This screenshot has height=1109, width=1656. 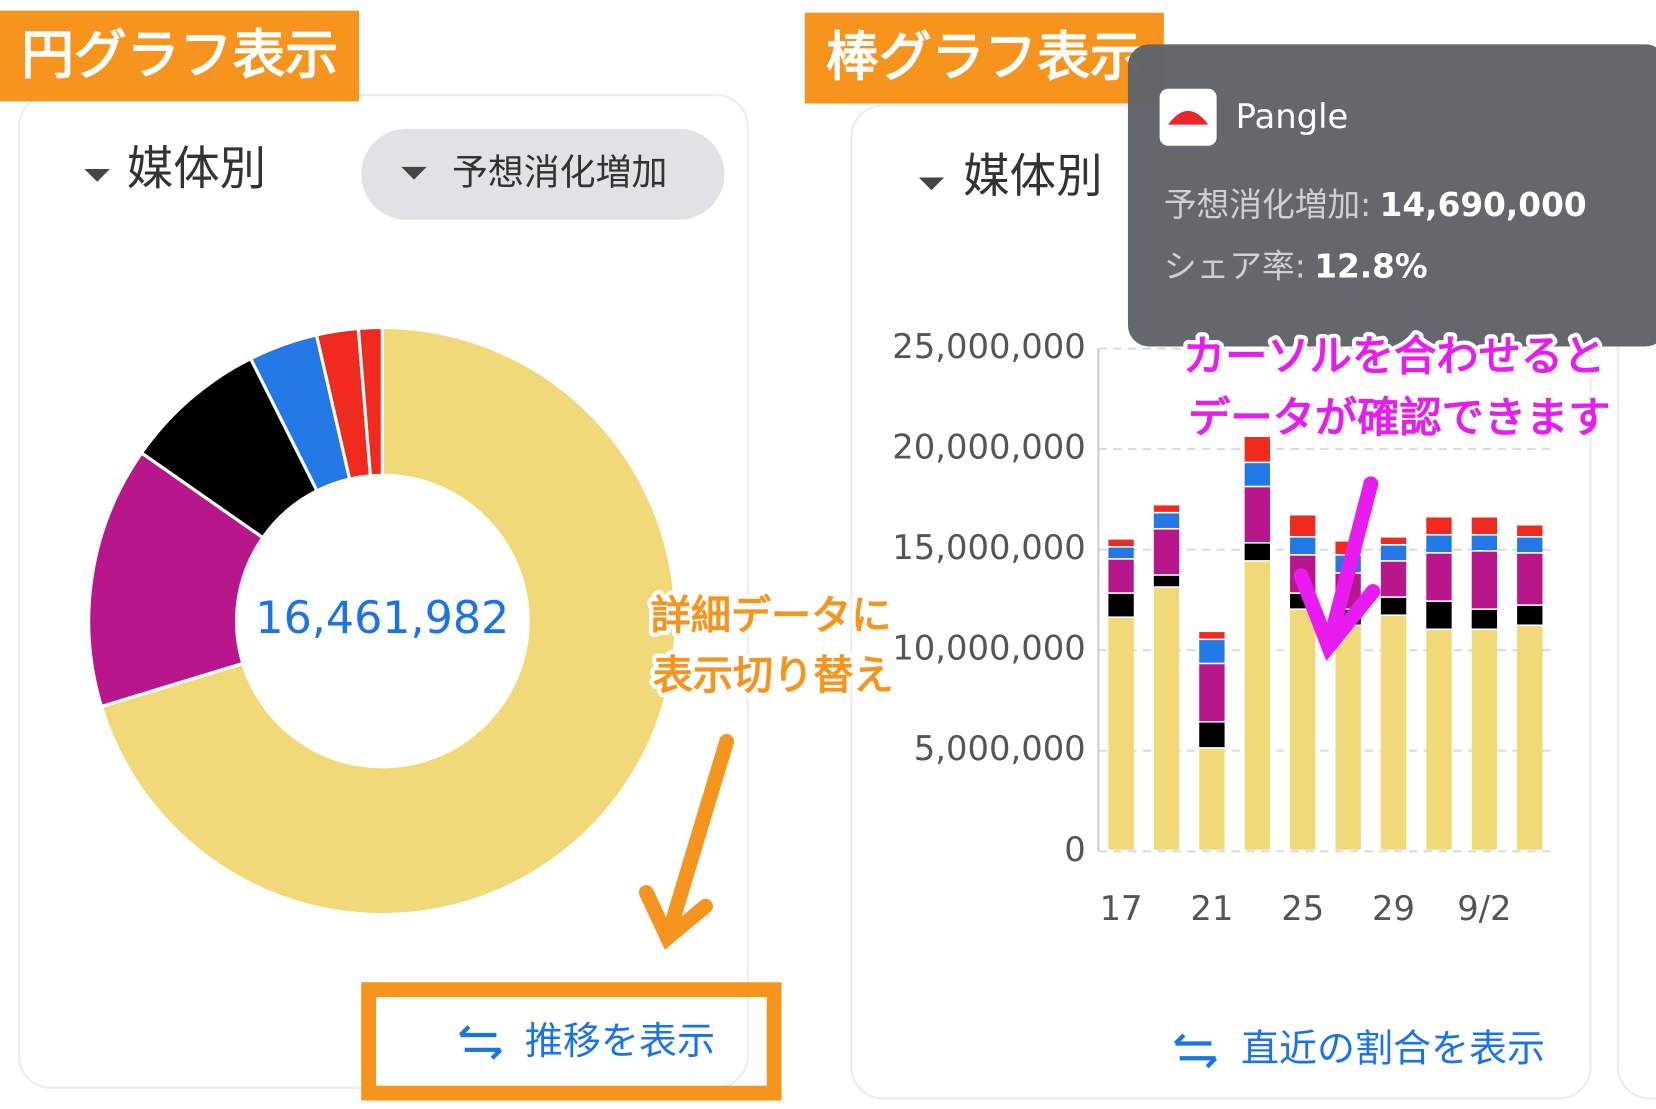 I want to click on y-tick-label: 0, so click(x=1075, y=849).